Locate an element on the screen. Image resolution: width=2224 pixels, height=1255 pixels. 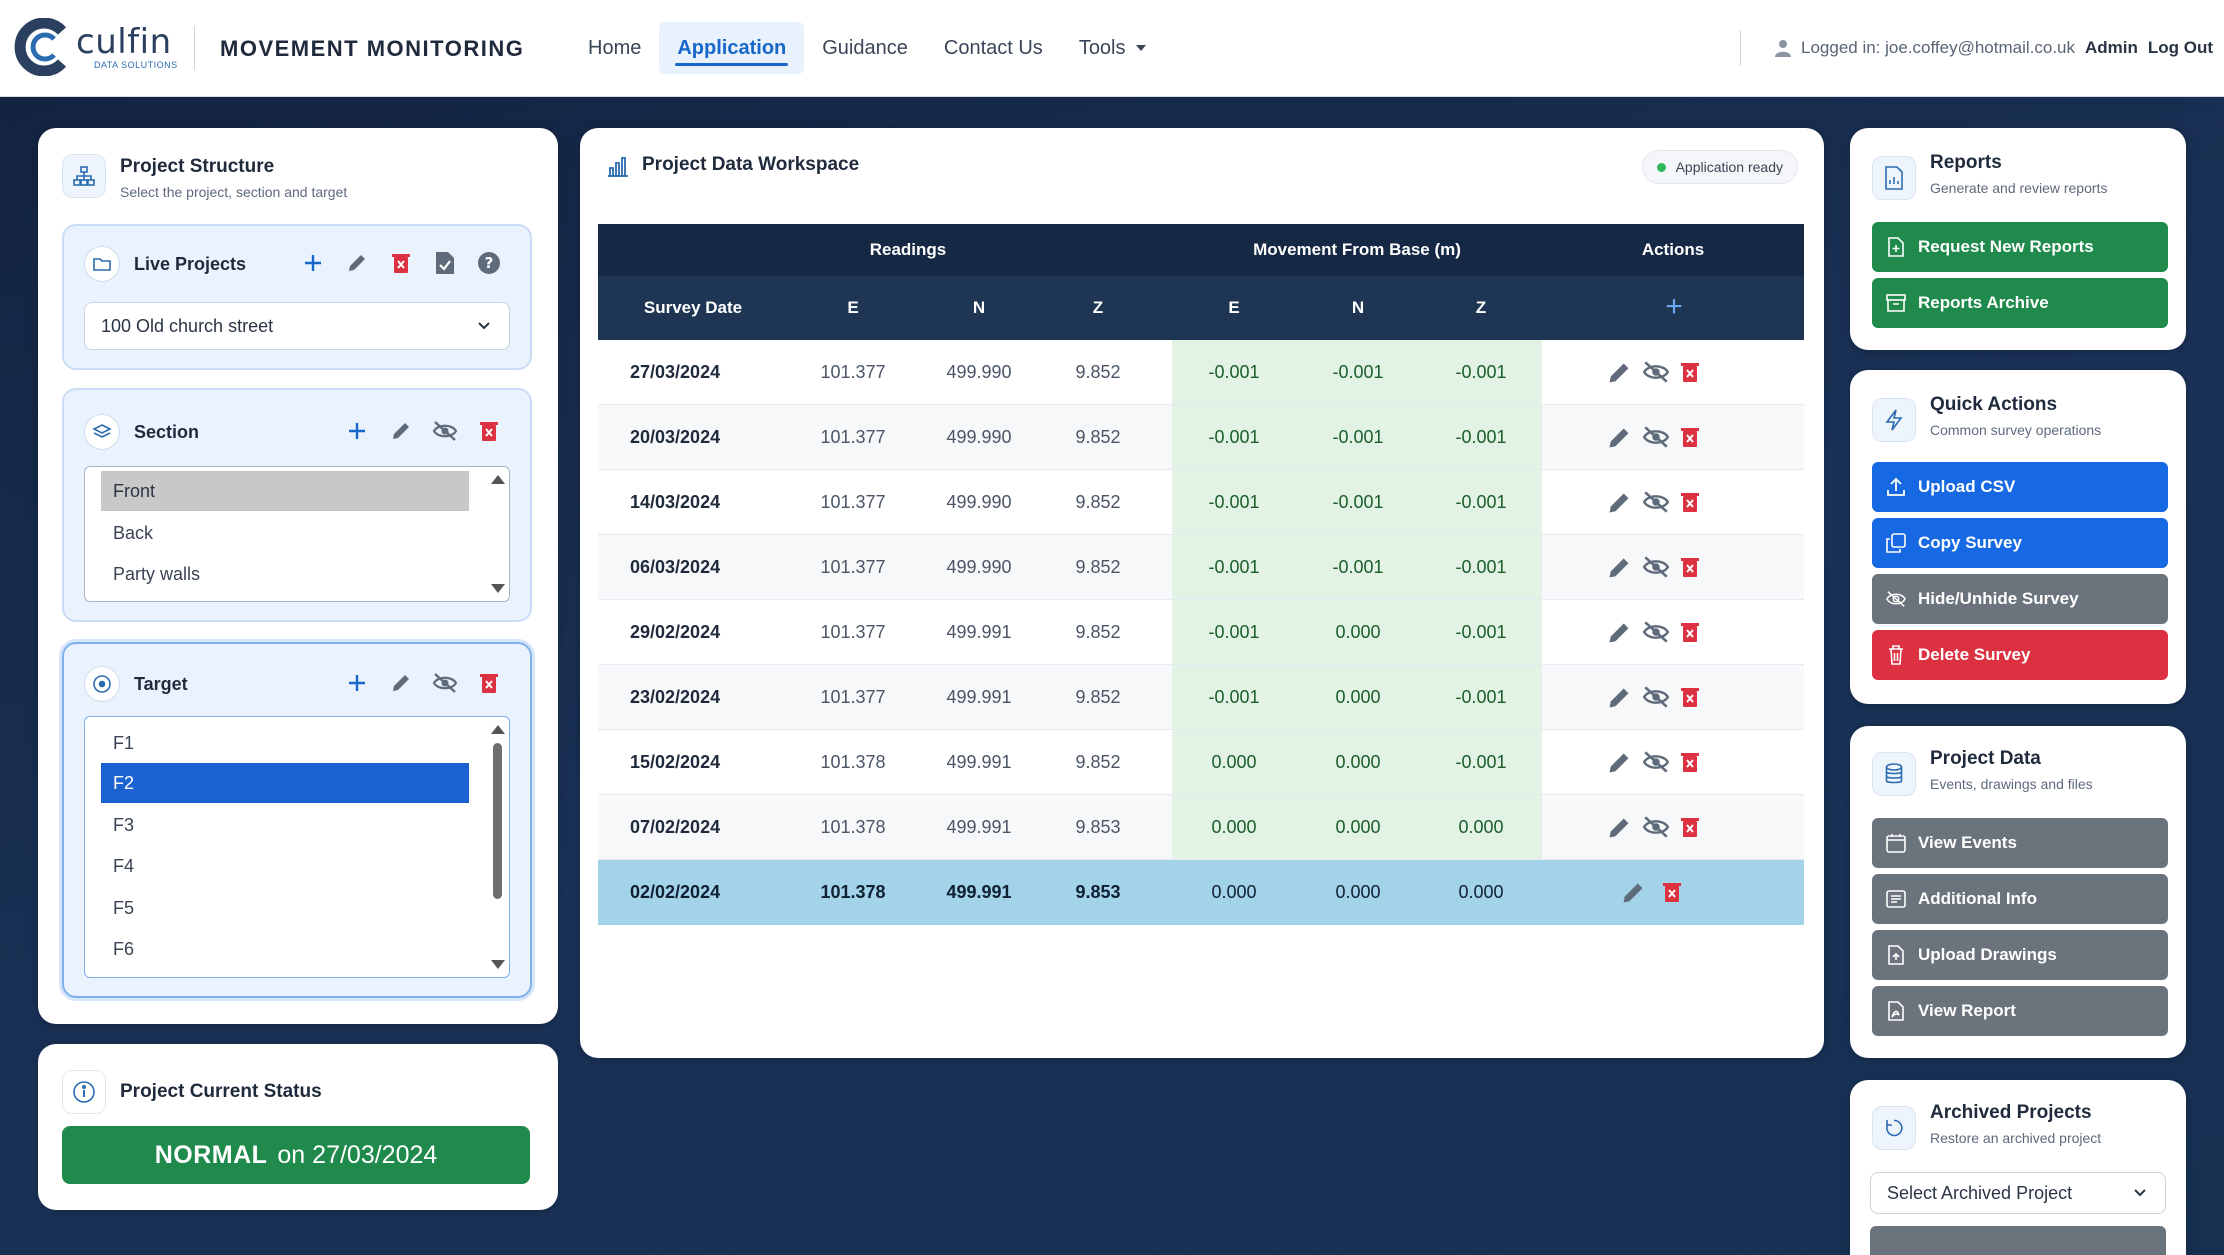
help-icon: ? is located at coordinates (489, 263).